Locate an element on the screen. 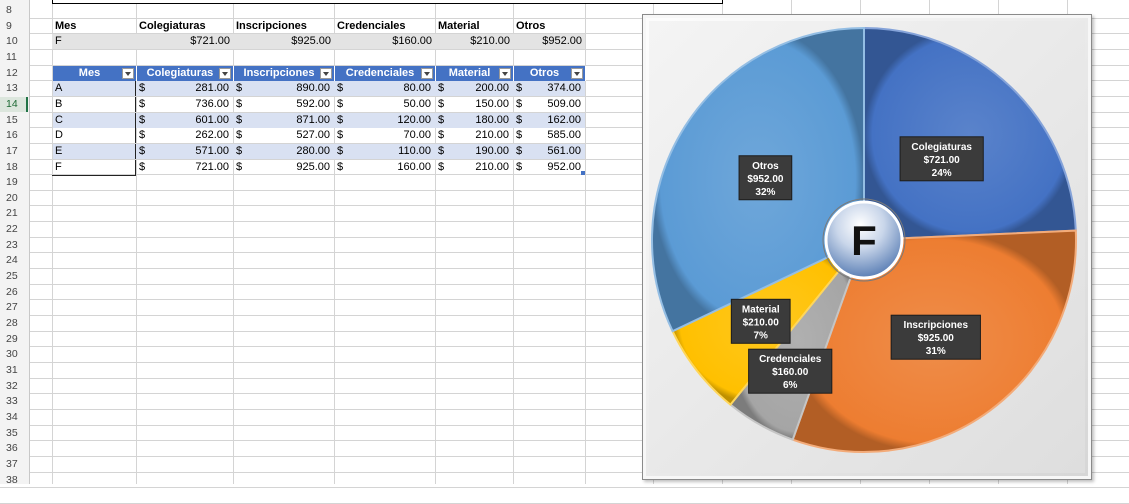 This screenshot has width=1129, height=504. row-number-21: 21 is located at coordinates (12, 213).